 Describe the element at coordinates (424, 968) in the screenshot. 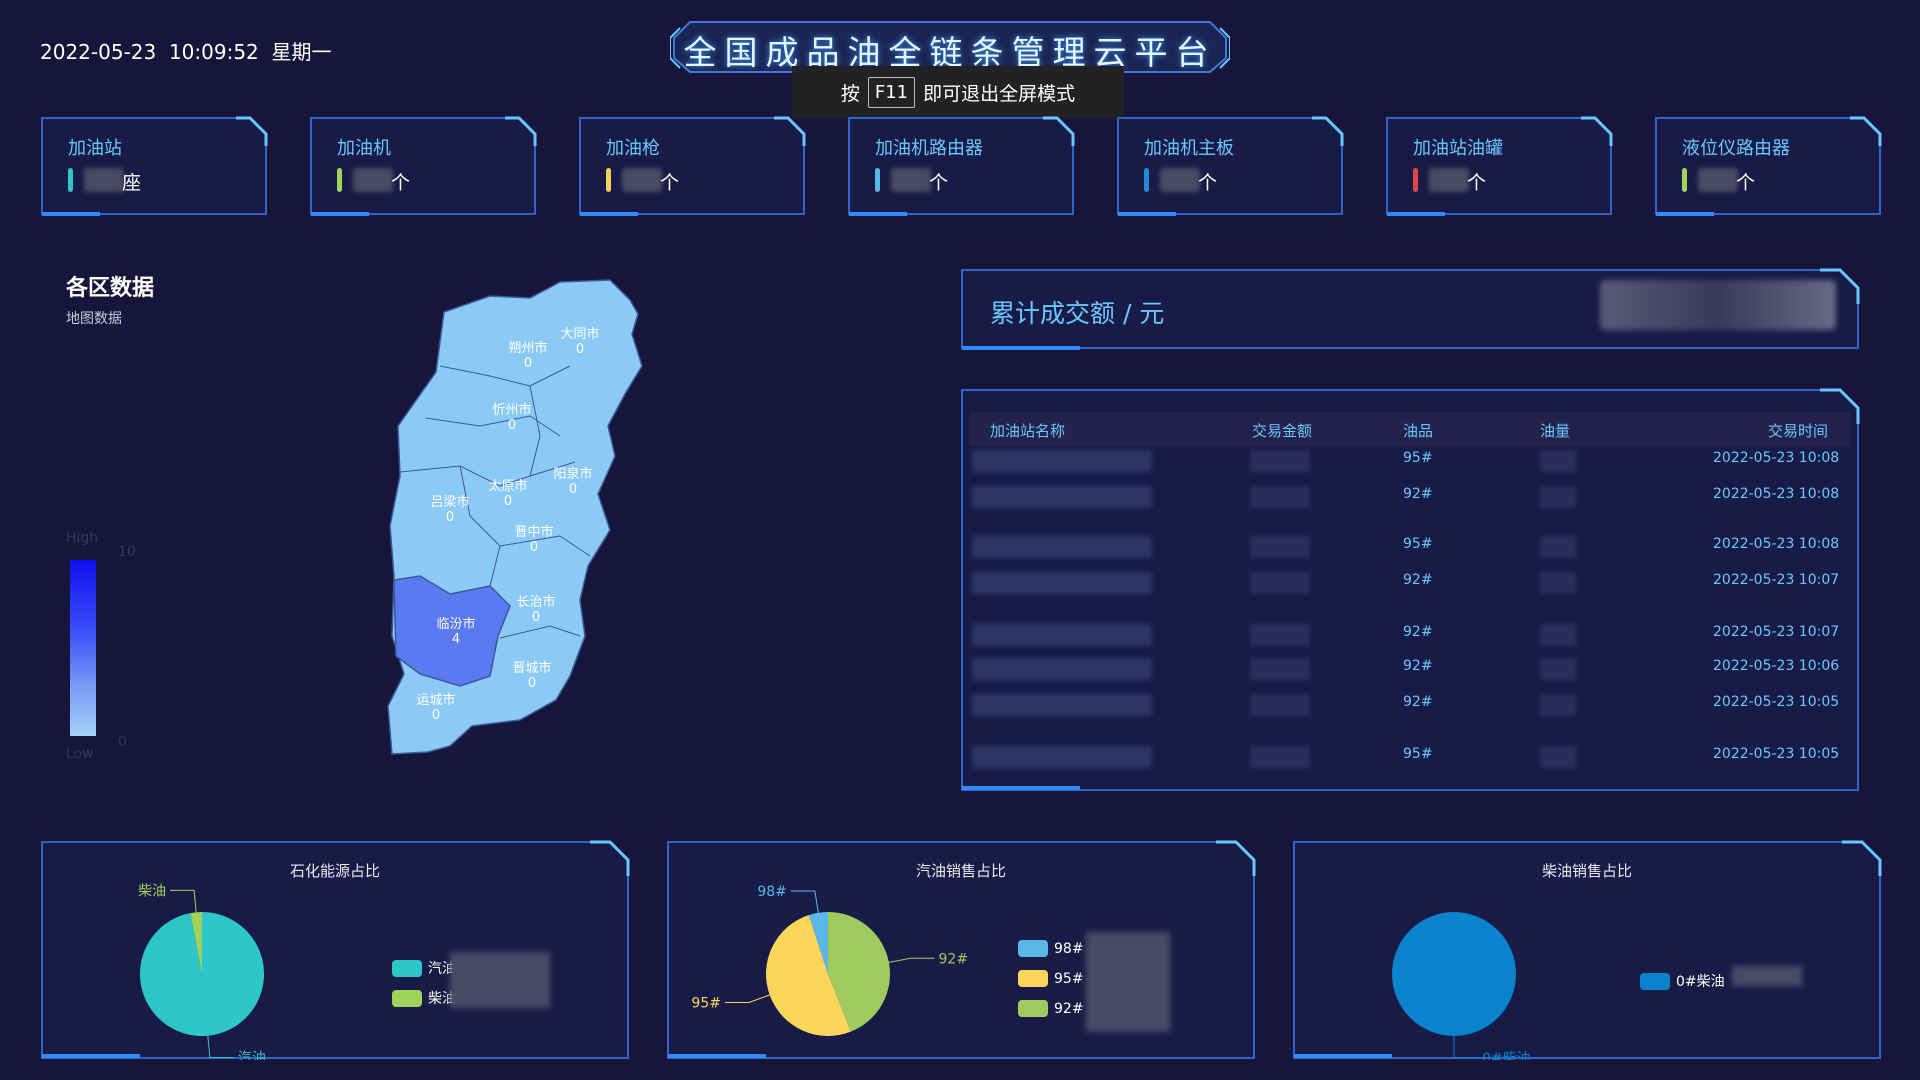

I see `legend-item: 汽油` at that location.